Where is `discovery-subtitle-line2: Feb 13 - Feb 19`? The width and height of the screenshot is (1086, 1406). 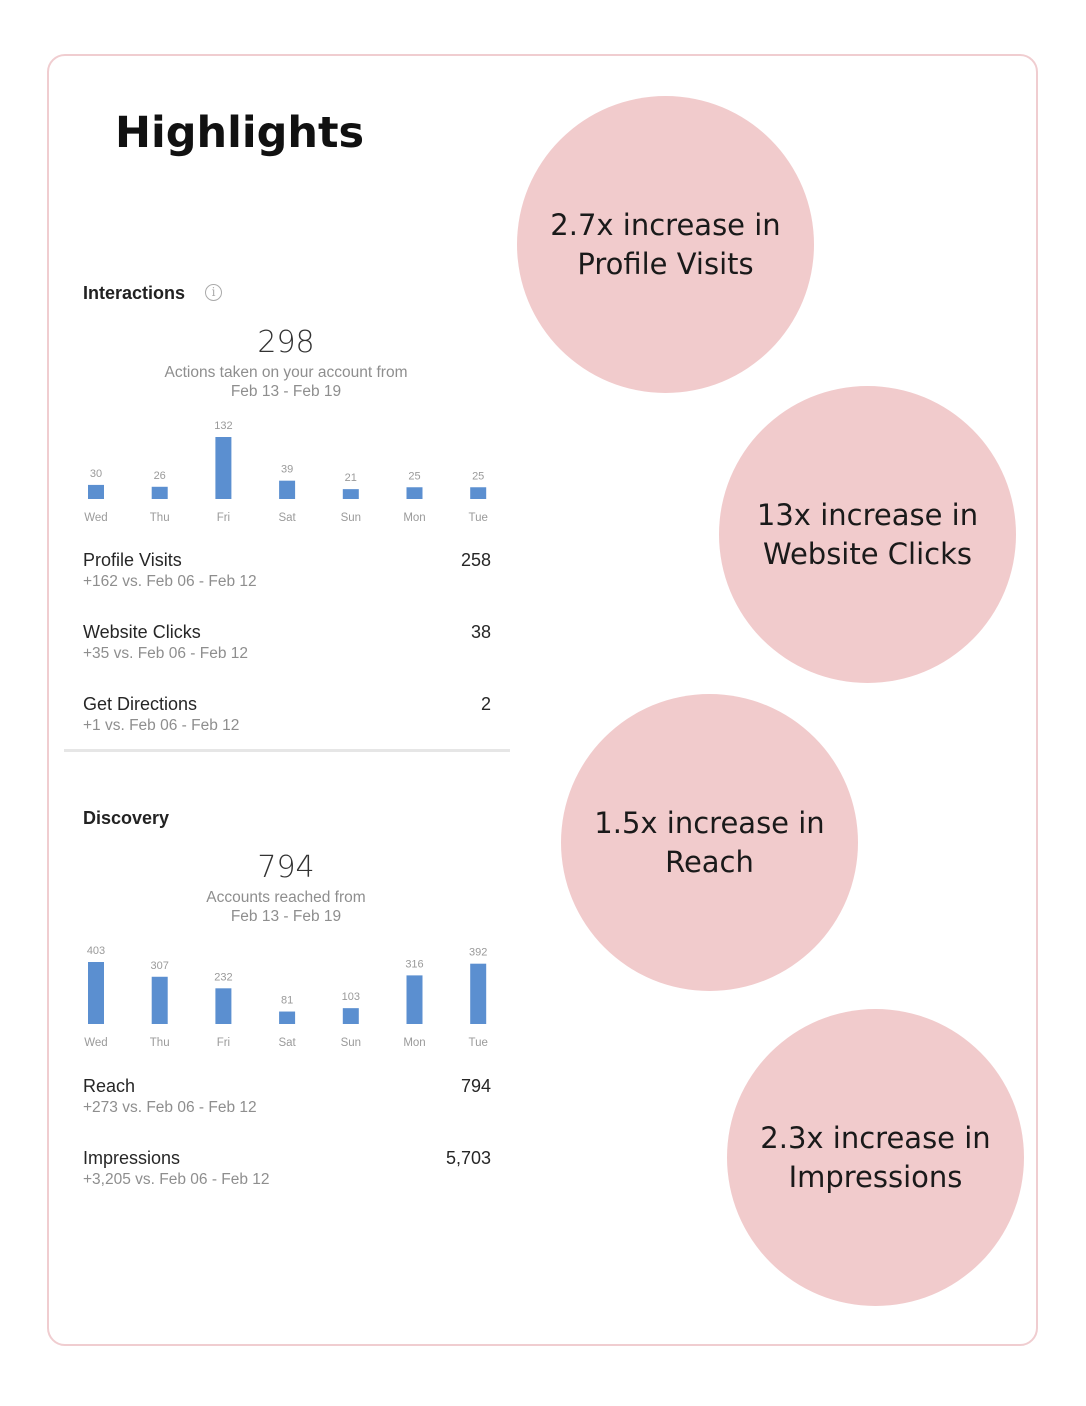
discovery-subtitle-line2: Feb 13 - Feb 19 is located at coordinates (286, 916).